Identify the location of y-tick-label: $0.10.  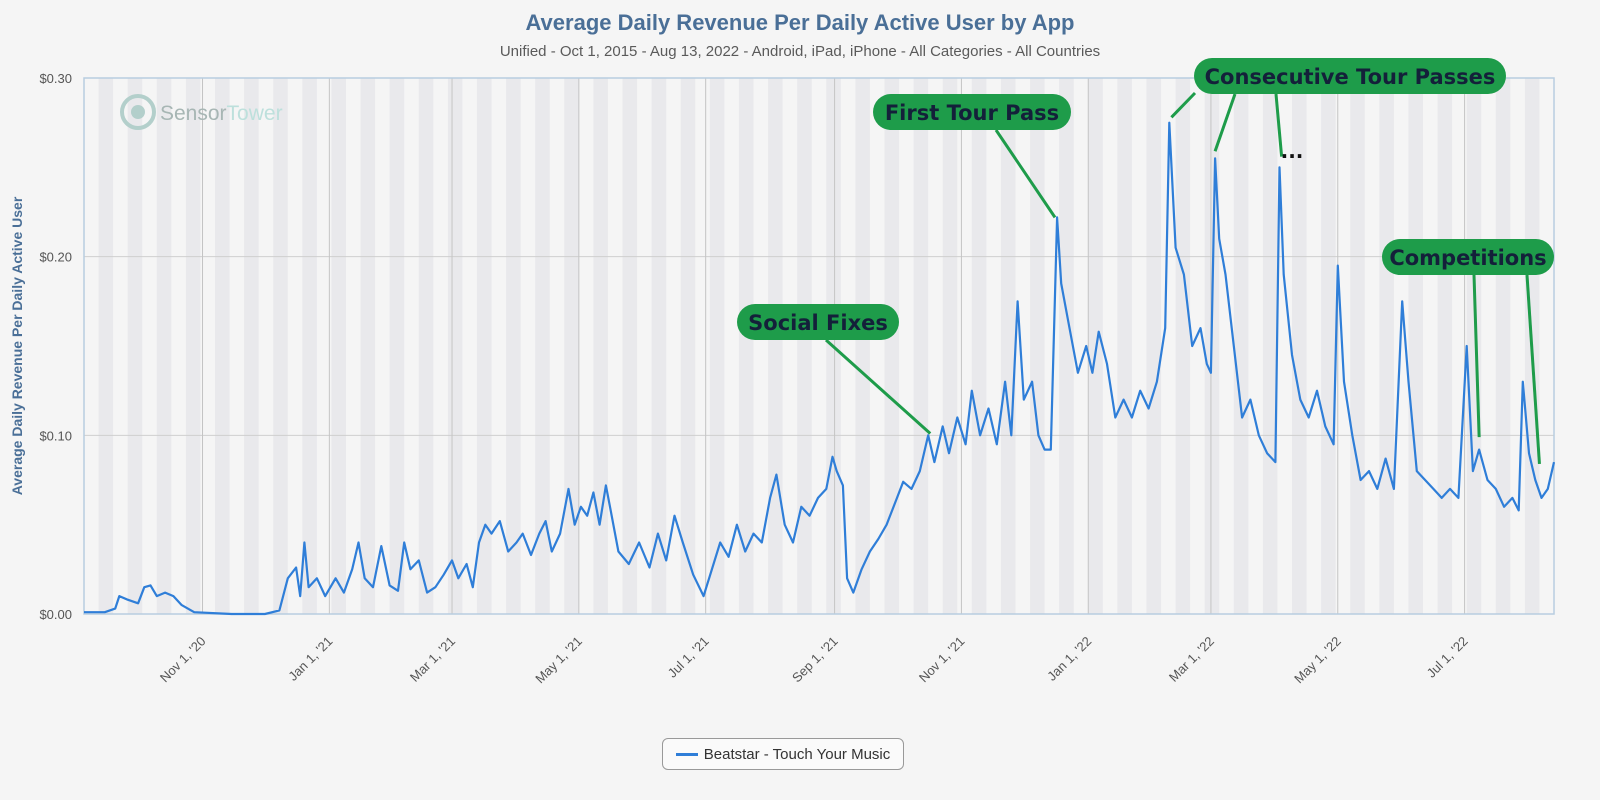
(55, 435).